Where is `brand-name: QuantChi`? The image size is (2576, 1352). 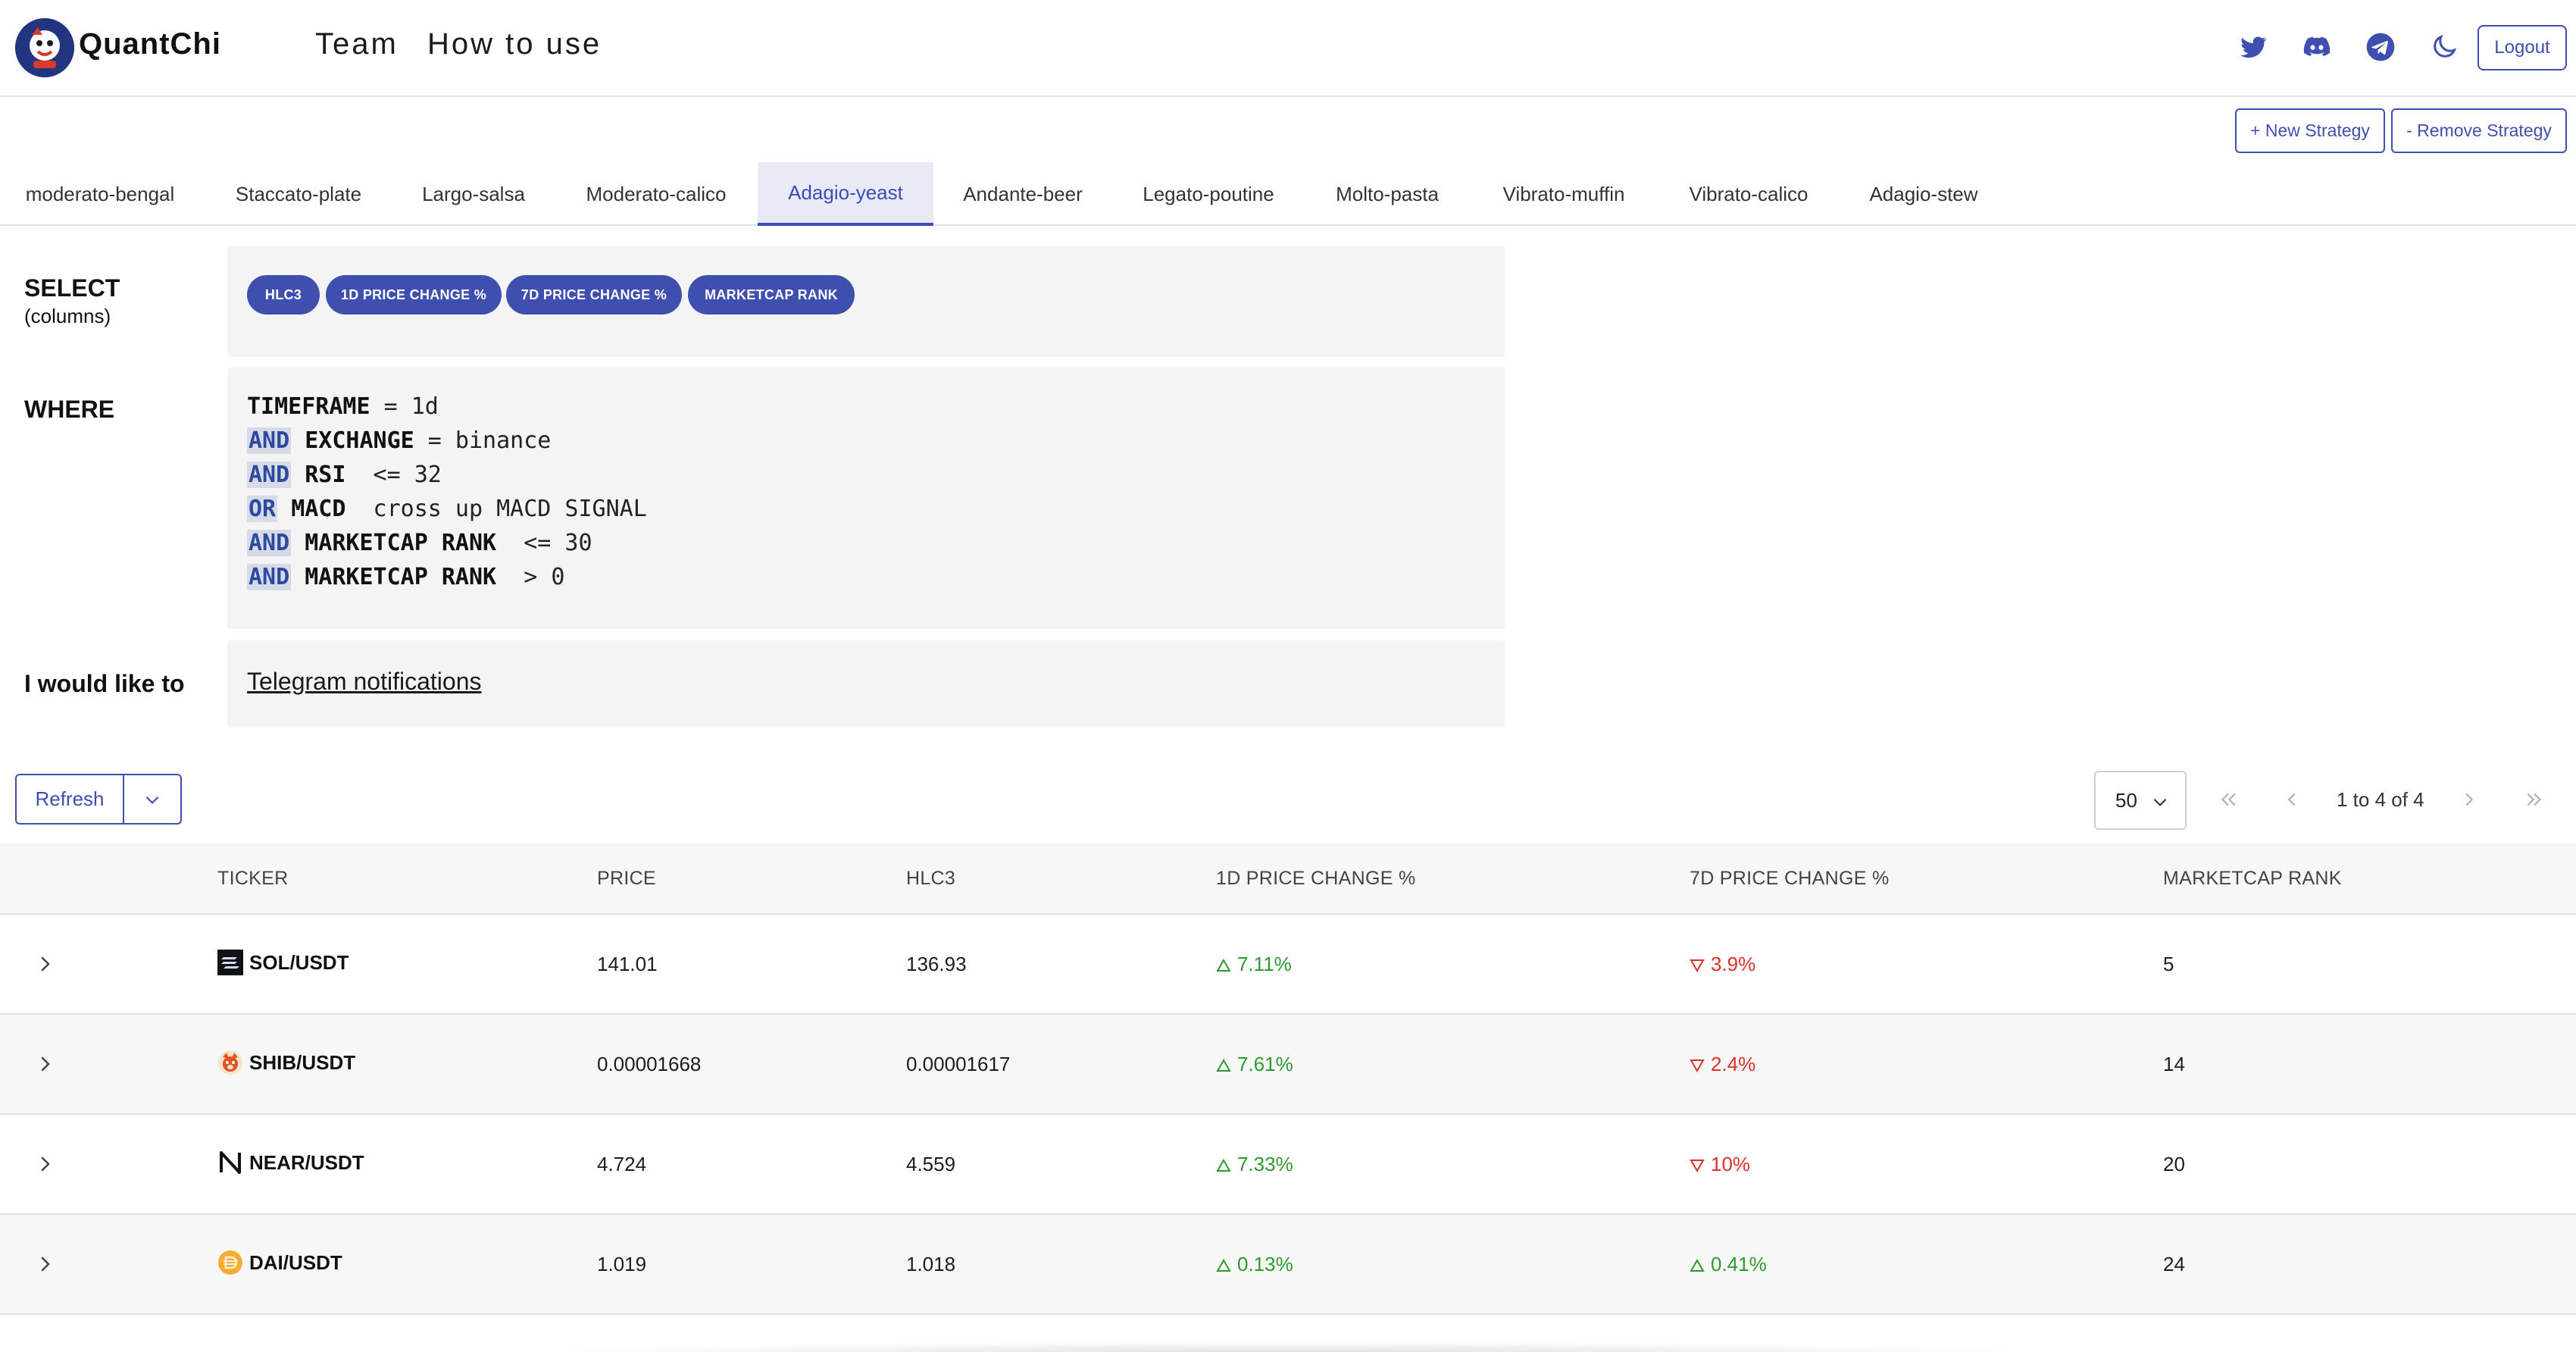
brand-name: QuantChi is located at coordinates (150, 44).